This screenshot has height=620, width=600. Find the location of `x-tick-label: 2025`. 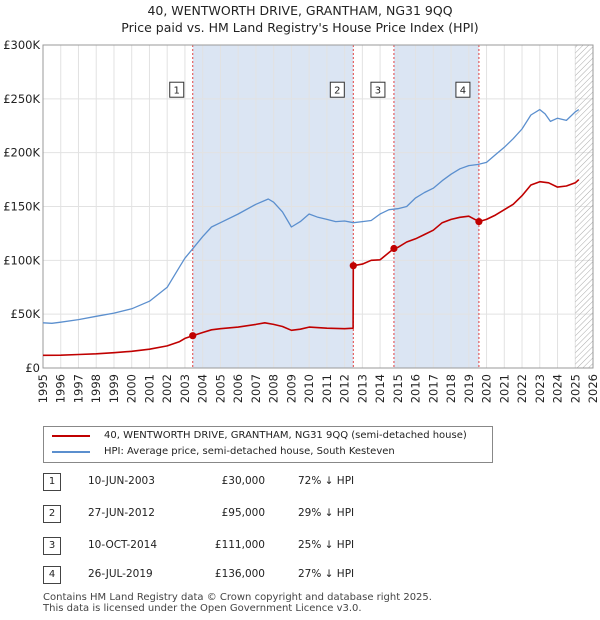

x-tick-label: 2025 is located at coordinates (575, 388).